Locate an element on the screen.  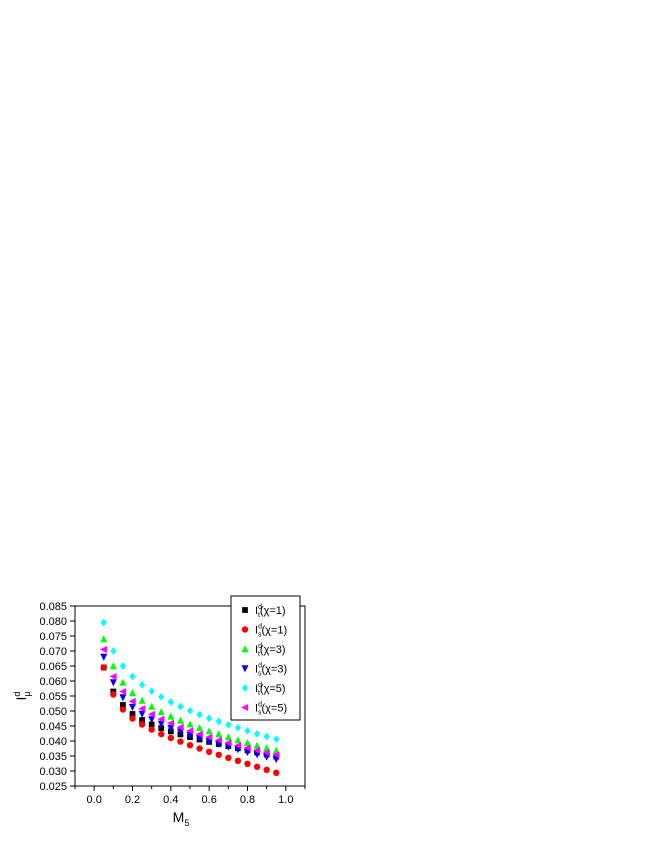
legend-item: Id s(χ=5) is located at coordinates (264, 709).